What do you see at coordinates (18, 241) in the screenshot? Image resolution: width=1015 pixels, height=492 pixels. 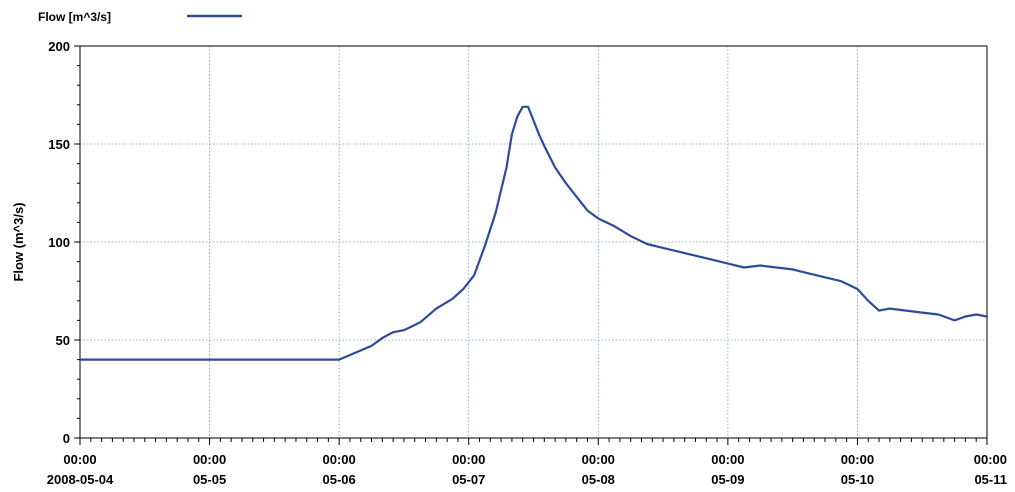 I see `y-axis-label: Flow (m^3/s)` at bounding box center [18, 241].